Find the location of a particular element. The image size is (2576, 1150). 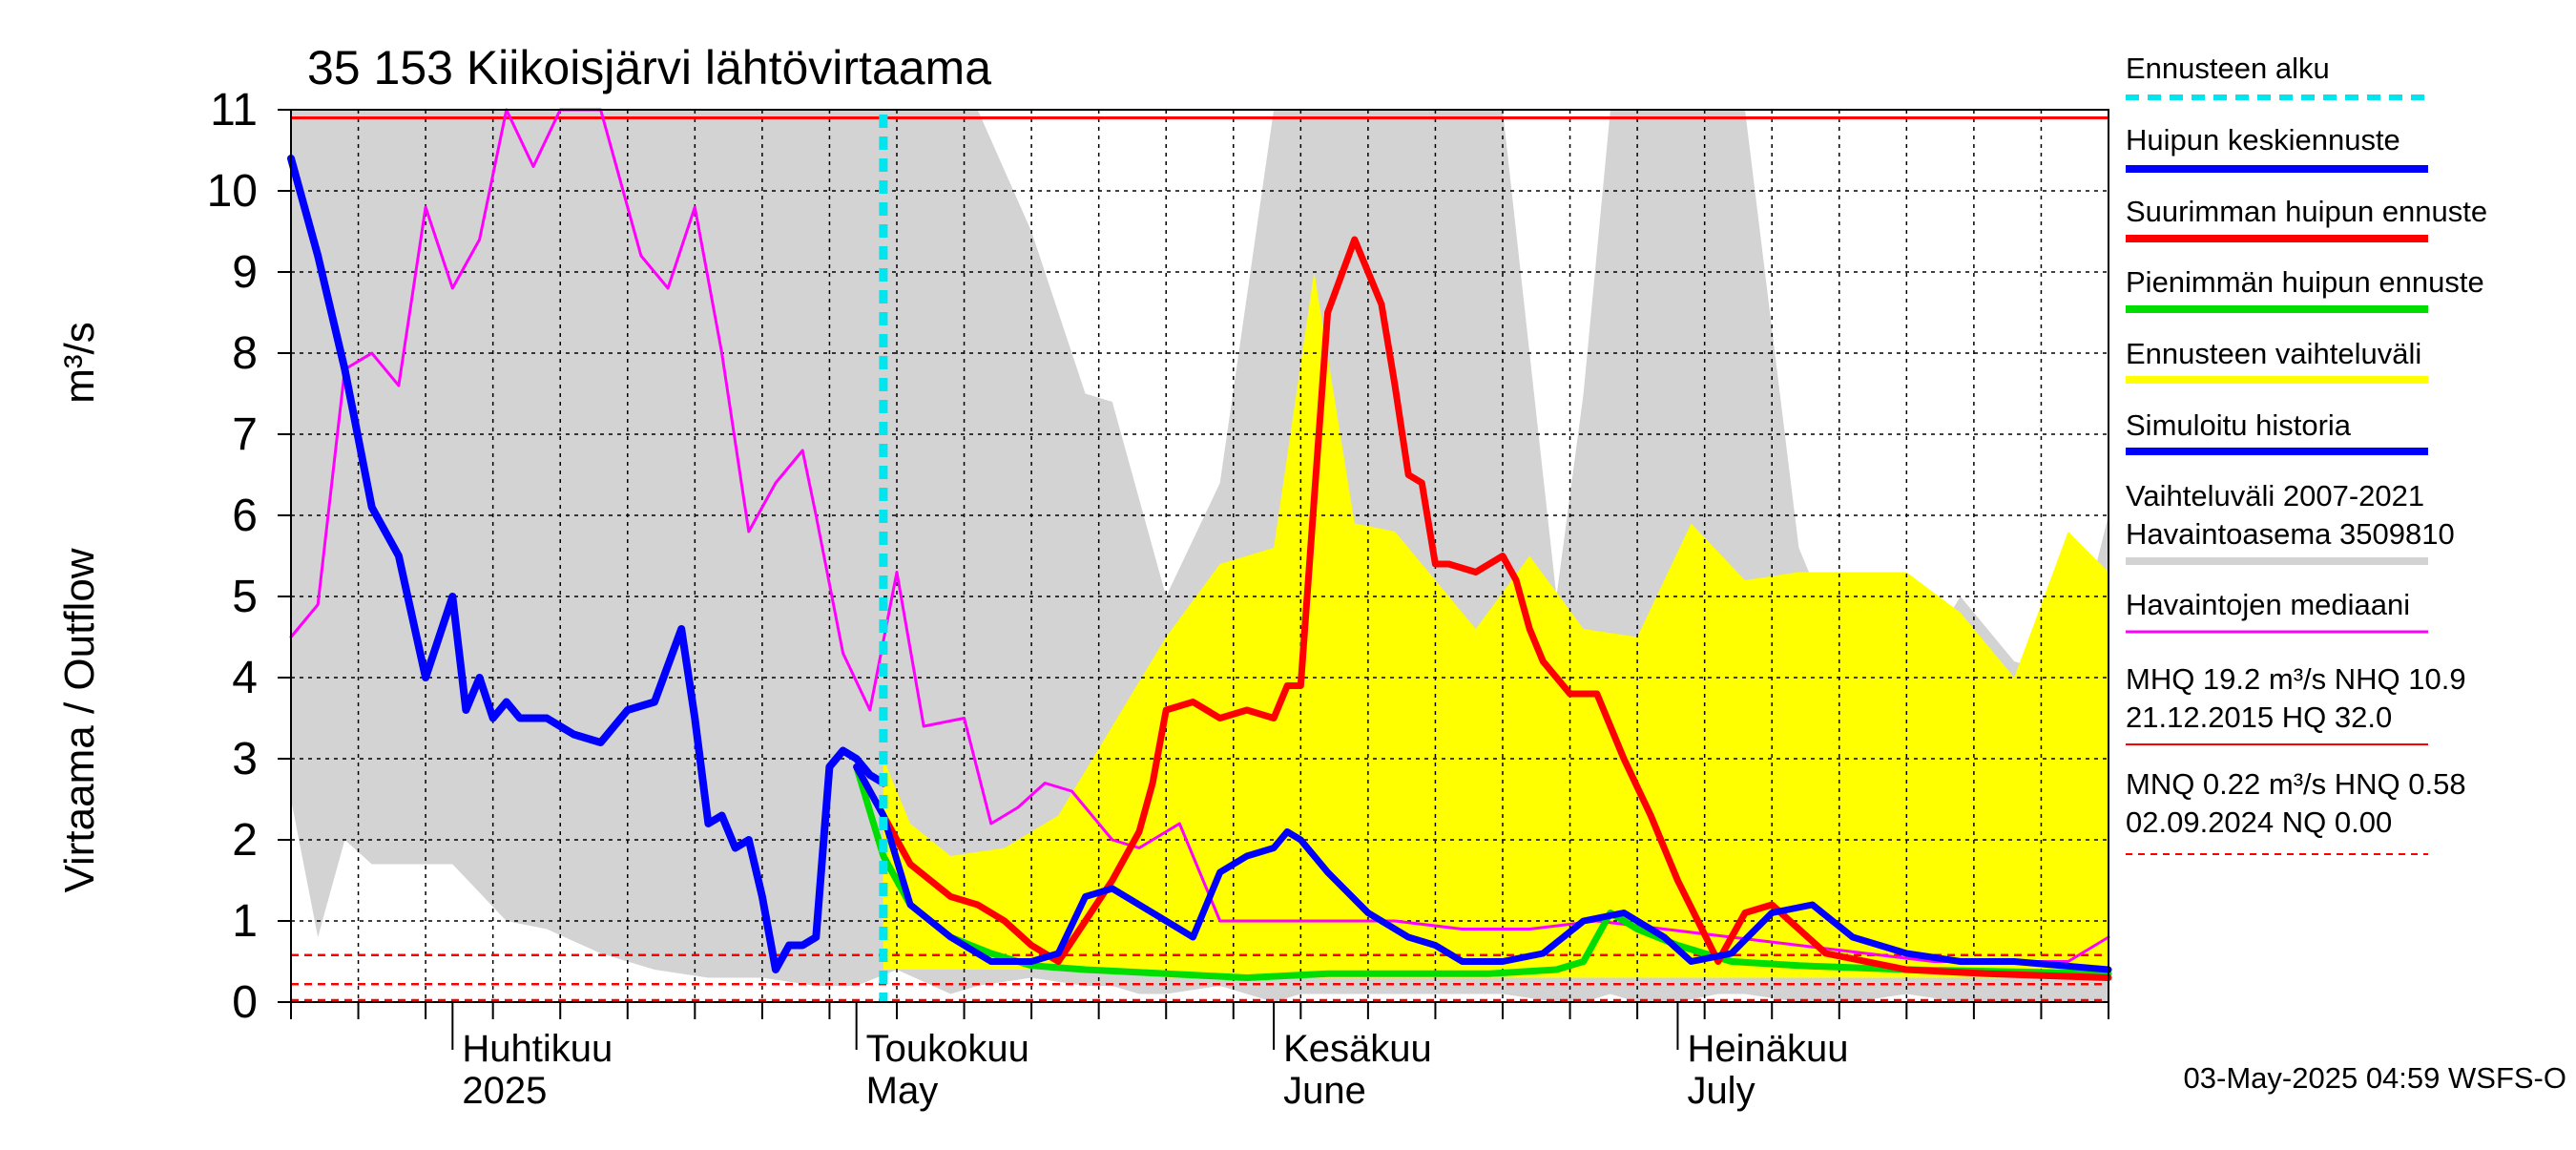

legend-label: MNQ 0.22 m³/s HNQ 0.58 is located at coordinates (2296, 784).